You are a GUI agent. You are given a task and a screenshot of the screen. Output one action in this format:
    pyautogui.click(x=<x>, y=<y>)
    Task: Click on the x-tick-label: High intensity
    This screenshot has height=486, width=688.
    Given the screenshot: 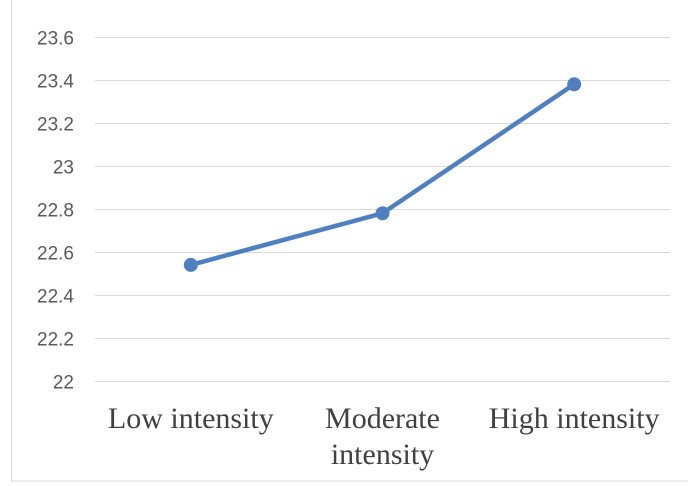 What is the action you would take?
    pyautogui.click(x=574, y=418)
    